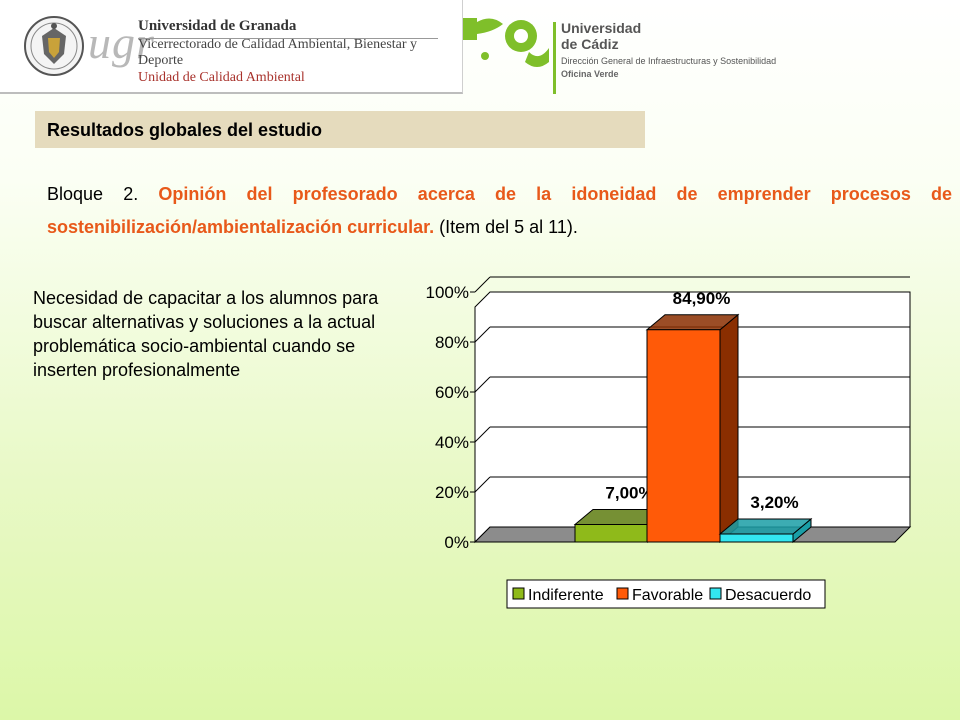  Describe the element at coordinates (611, 533) in the screenshot. I see `bar-indiferente` at that location.